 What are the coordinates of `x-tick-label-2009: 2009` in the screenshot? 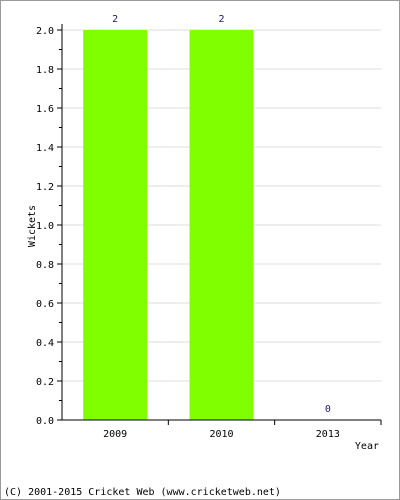 It's located at (115, 434).